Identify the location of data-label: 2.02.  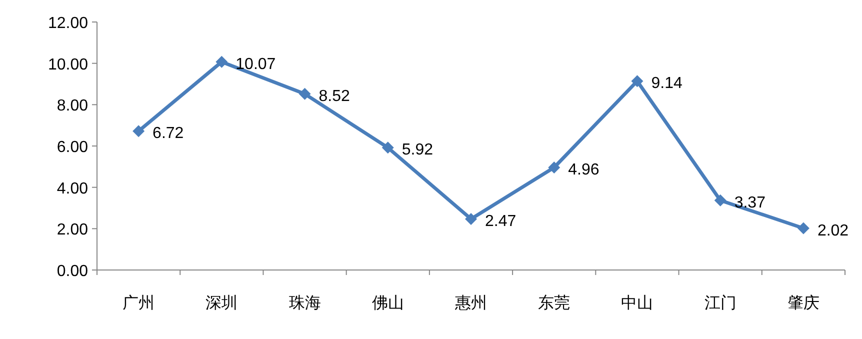
(833, 231).